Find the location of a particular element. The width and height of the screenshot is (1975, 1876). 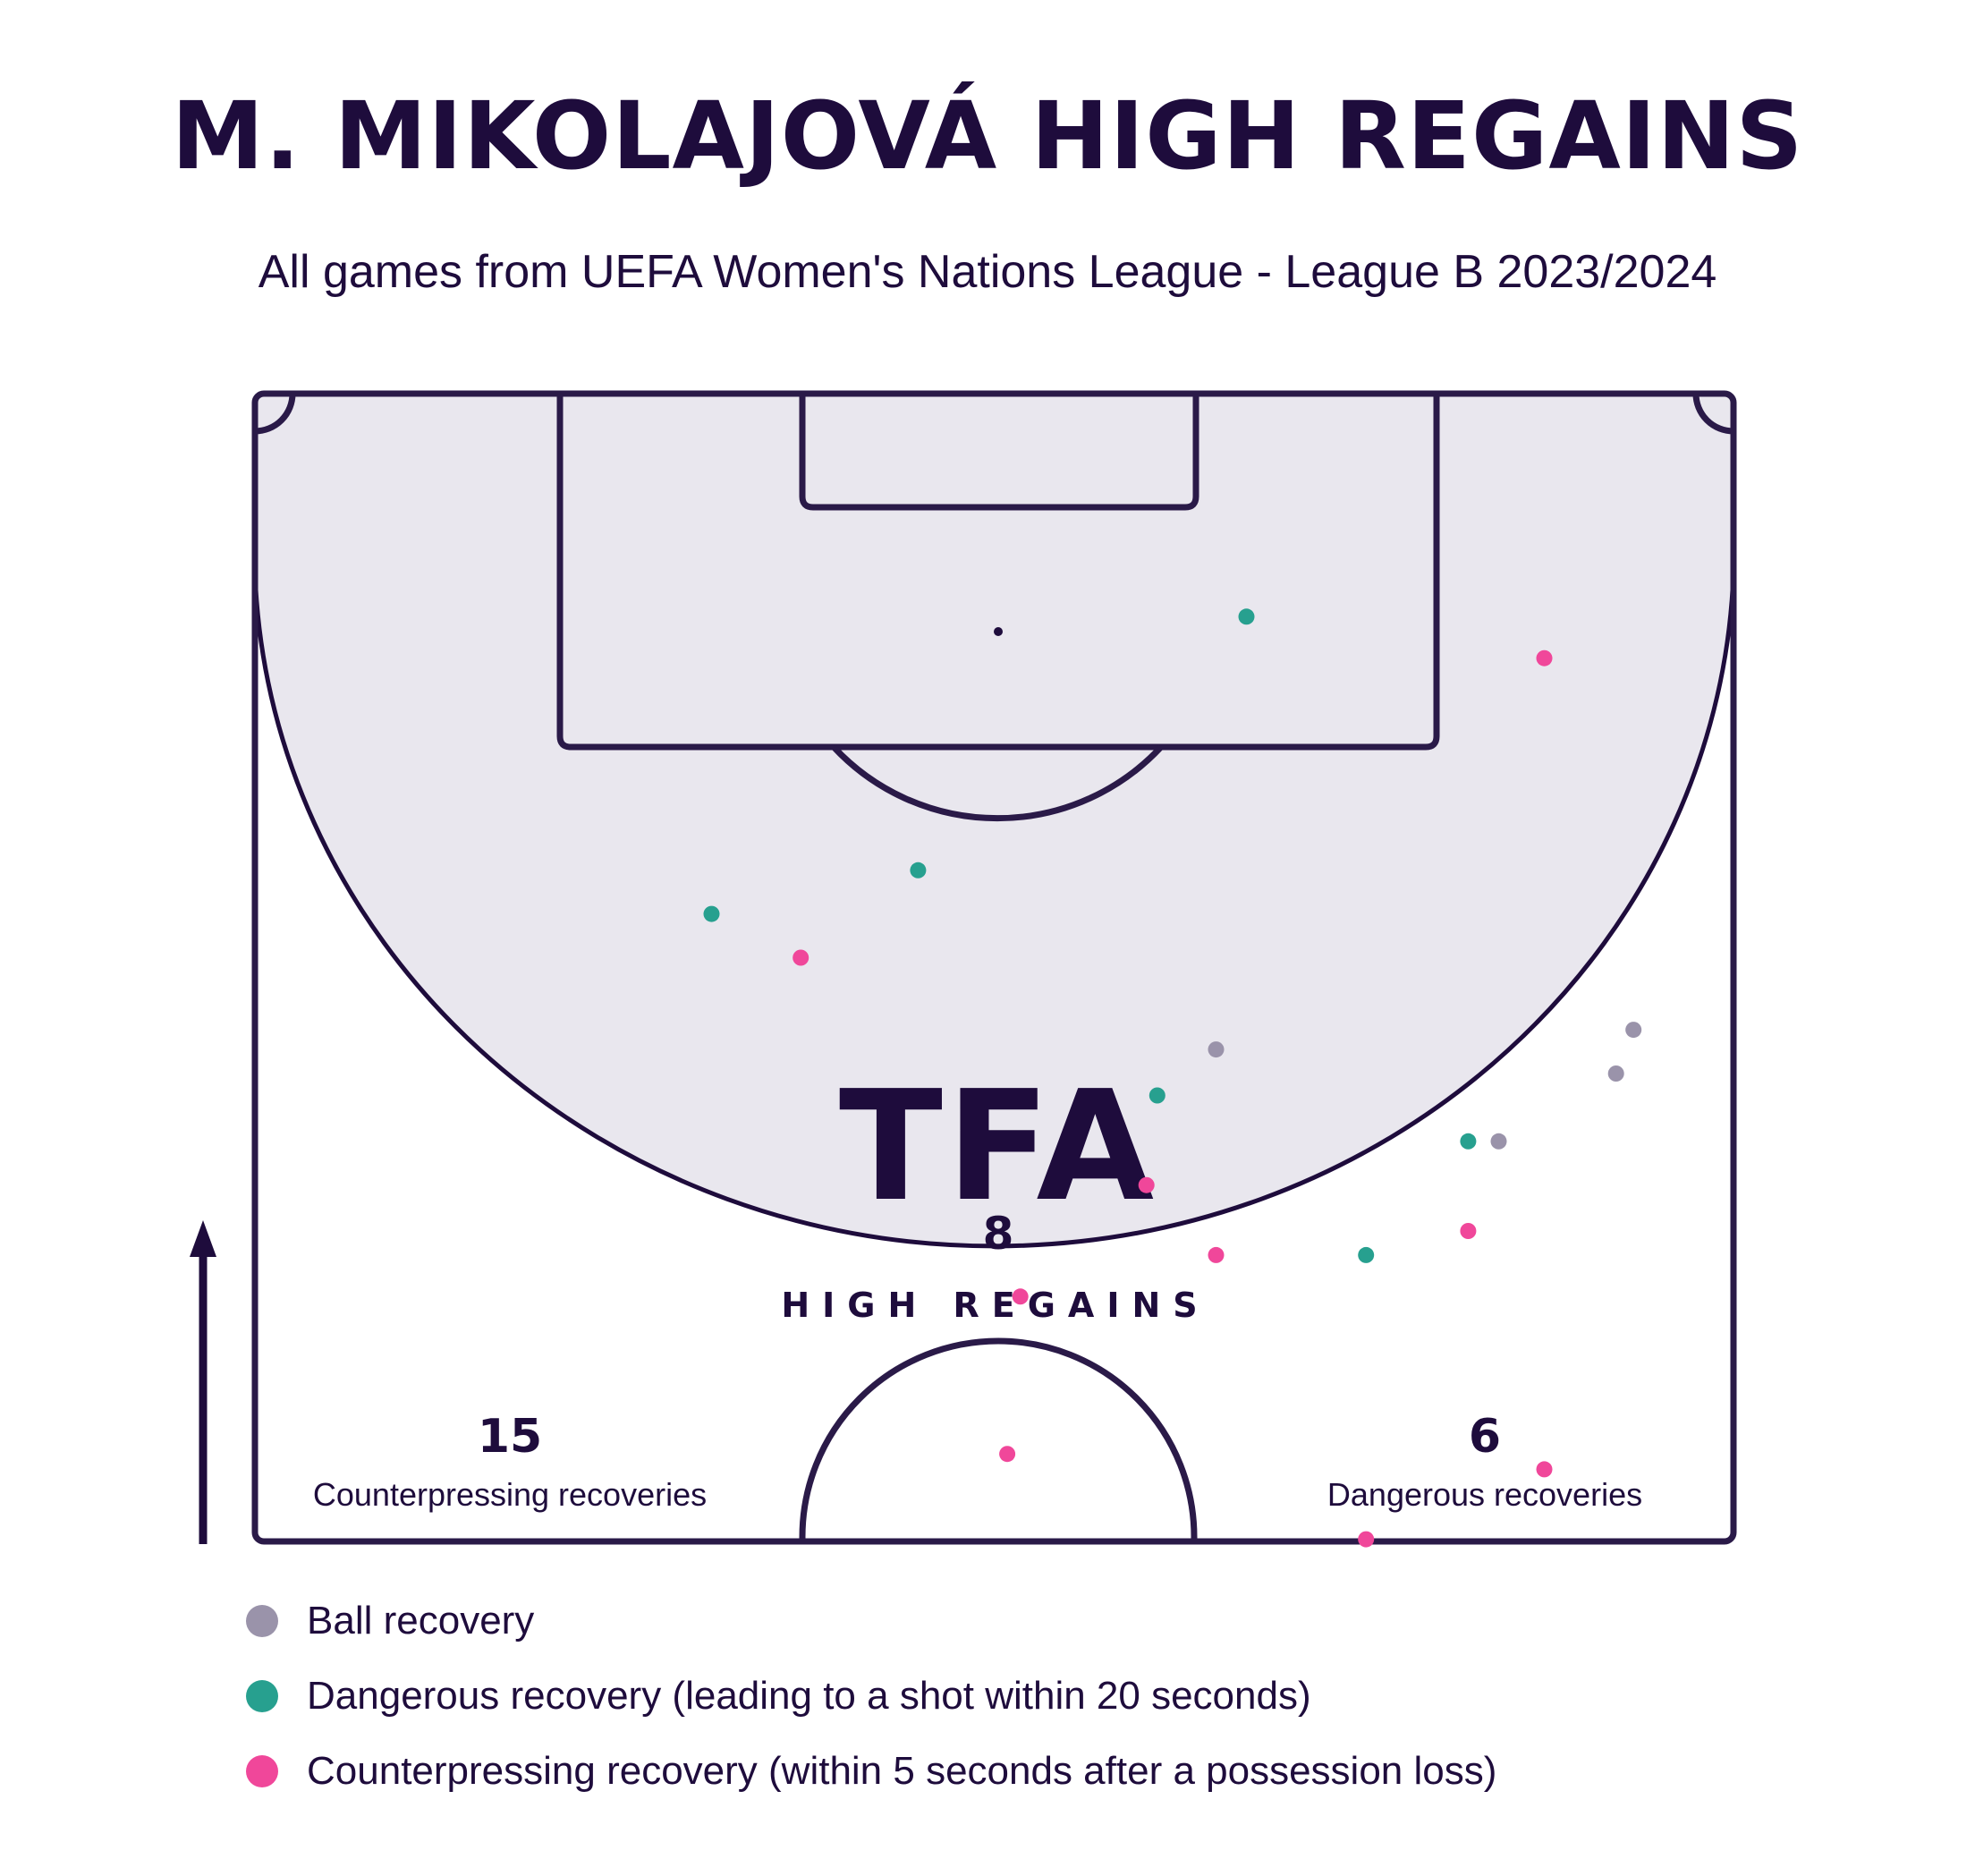

legend-dot-counterpressing-recovery is located at coordinates (262, 1771).